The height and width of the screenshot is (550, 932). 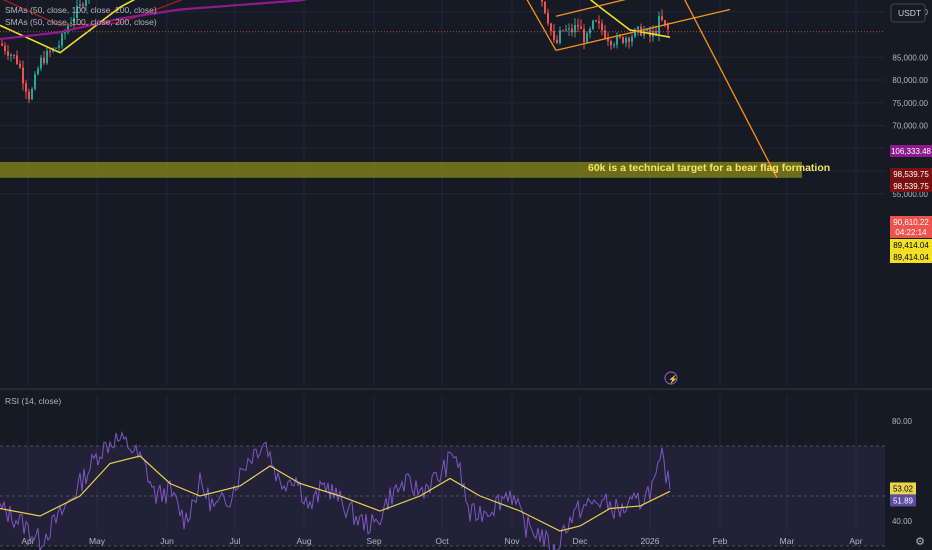 What do you see at coordinates (643, 30) in the screenshot?
I see `trendline-flag-lower` at bounding box center [643, 30].